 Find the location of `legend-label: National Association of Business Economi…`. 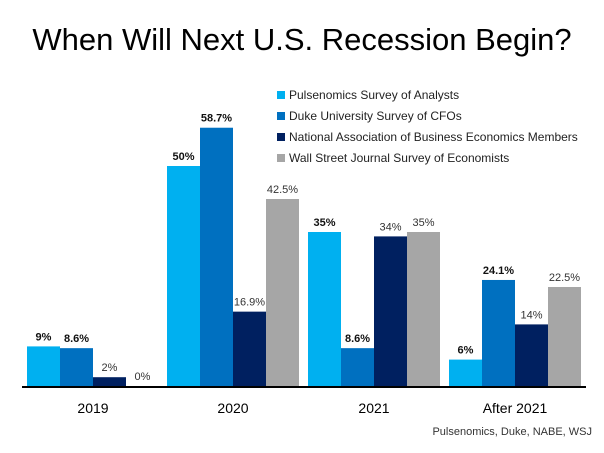

legend-label: National Association of Business Economi… is located at coordinates (433, 136).